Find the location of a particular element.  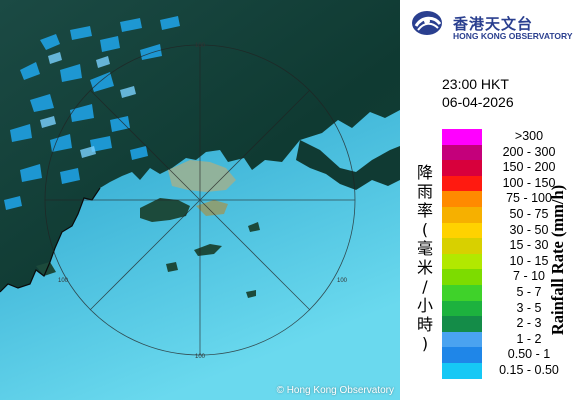

legend-label: 3 - 5 is located at coordinates (529, 307).